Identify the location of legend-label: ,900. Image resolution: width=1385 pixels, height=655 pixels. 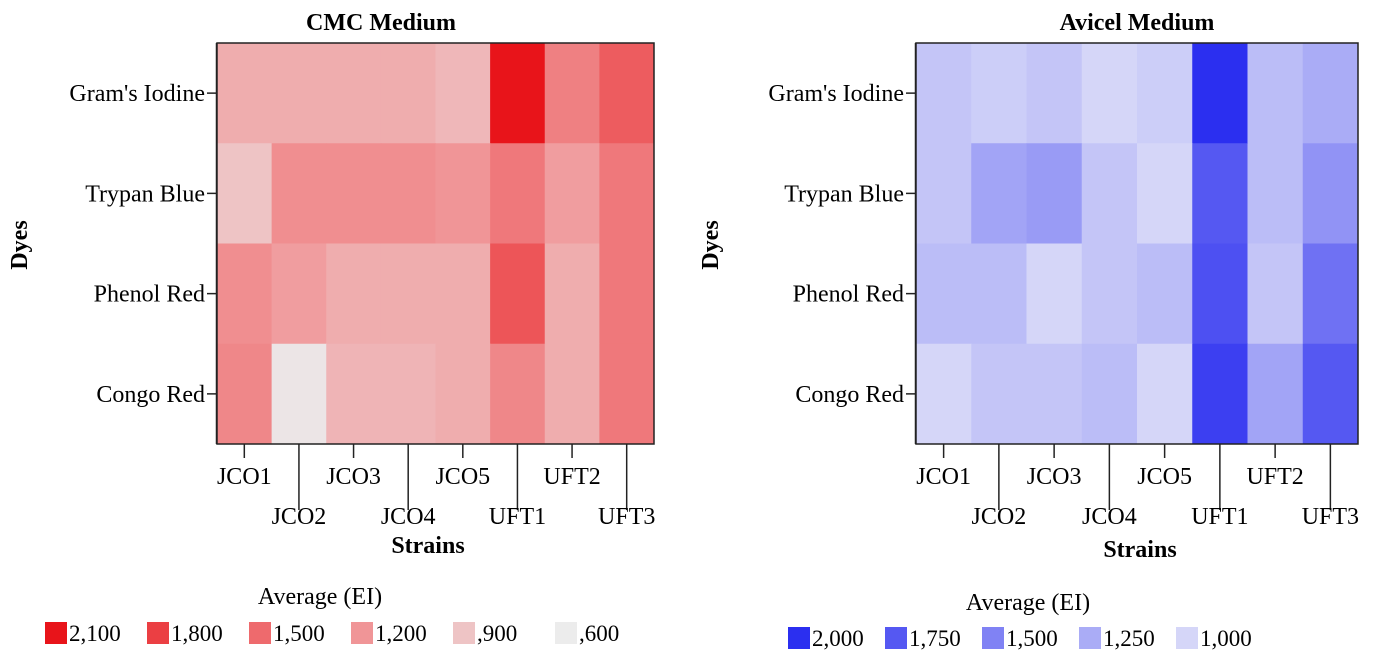
(497, 633).